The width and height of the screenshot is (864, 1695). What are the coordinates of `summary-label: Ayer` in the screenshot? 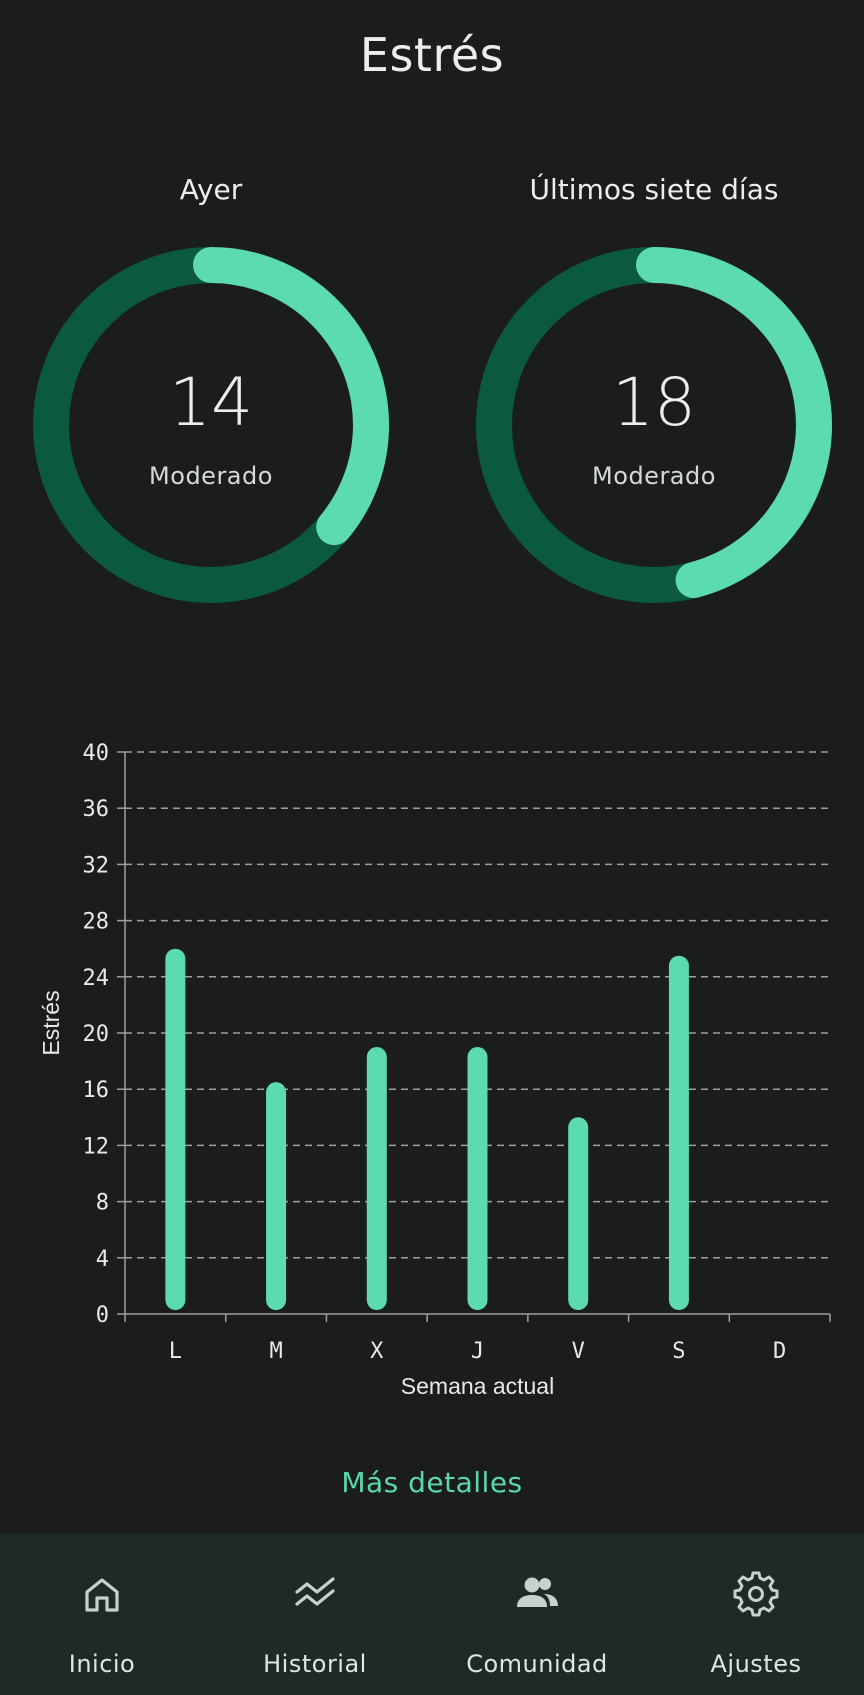 It's located at (211, 189).